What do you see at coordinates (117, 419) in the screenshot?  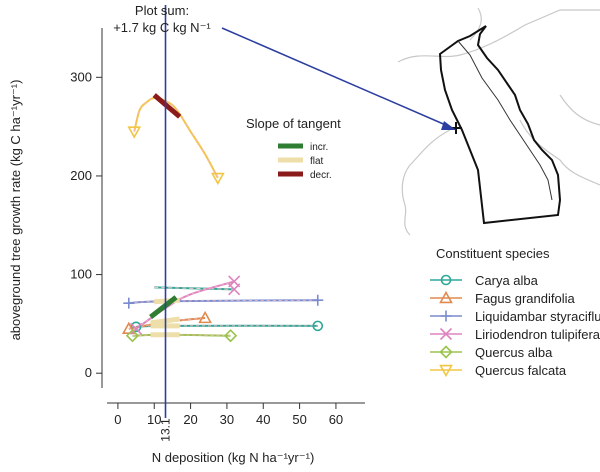 I see `x-tick-label: 0` at bounding box center [117, 419].